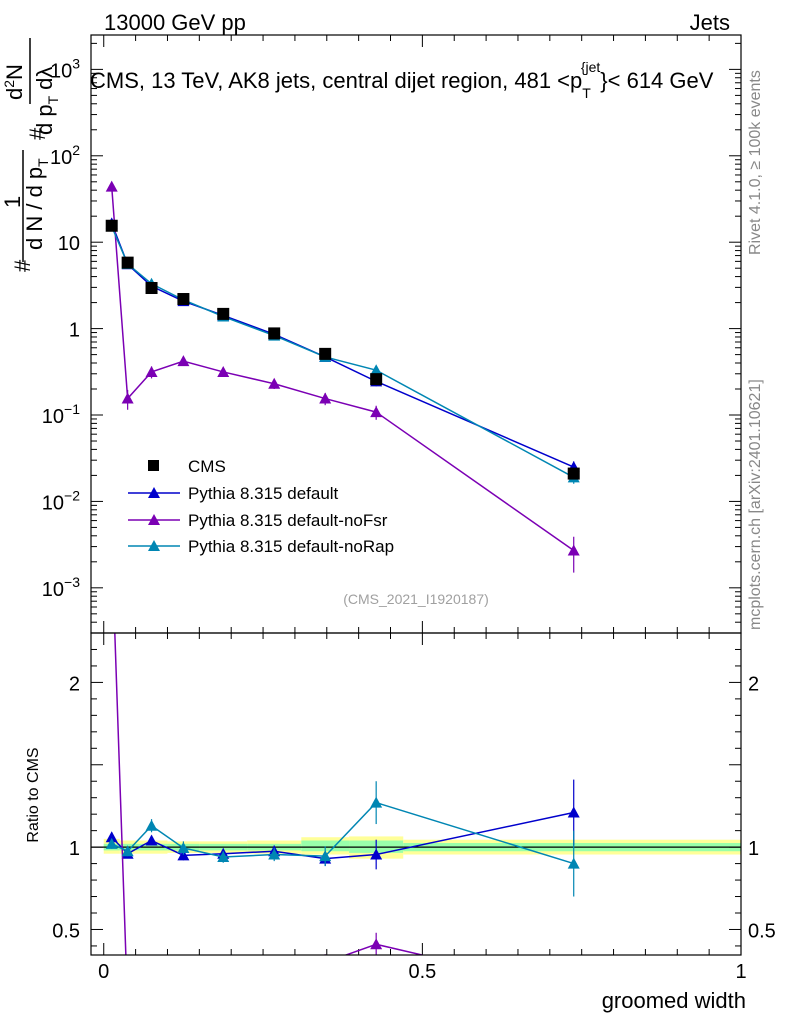 The image size is (786, 1024). What do you see at coordinates (591, 67) in the screenshot?
I see `title-sup: {jet` at bounding box center [591, 67].